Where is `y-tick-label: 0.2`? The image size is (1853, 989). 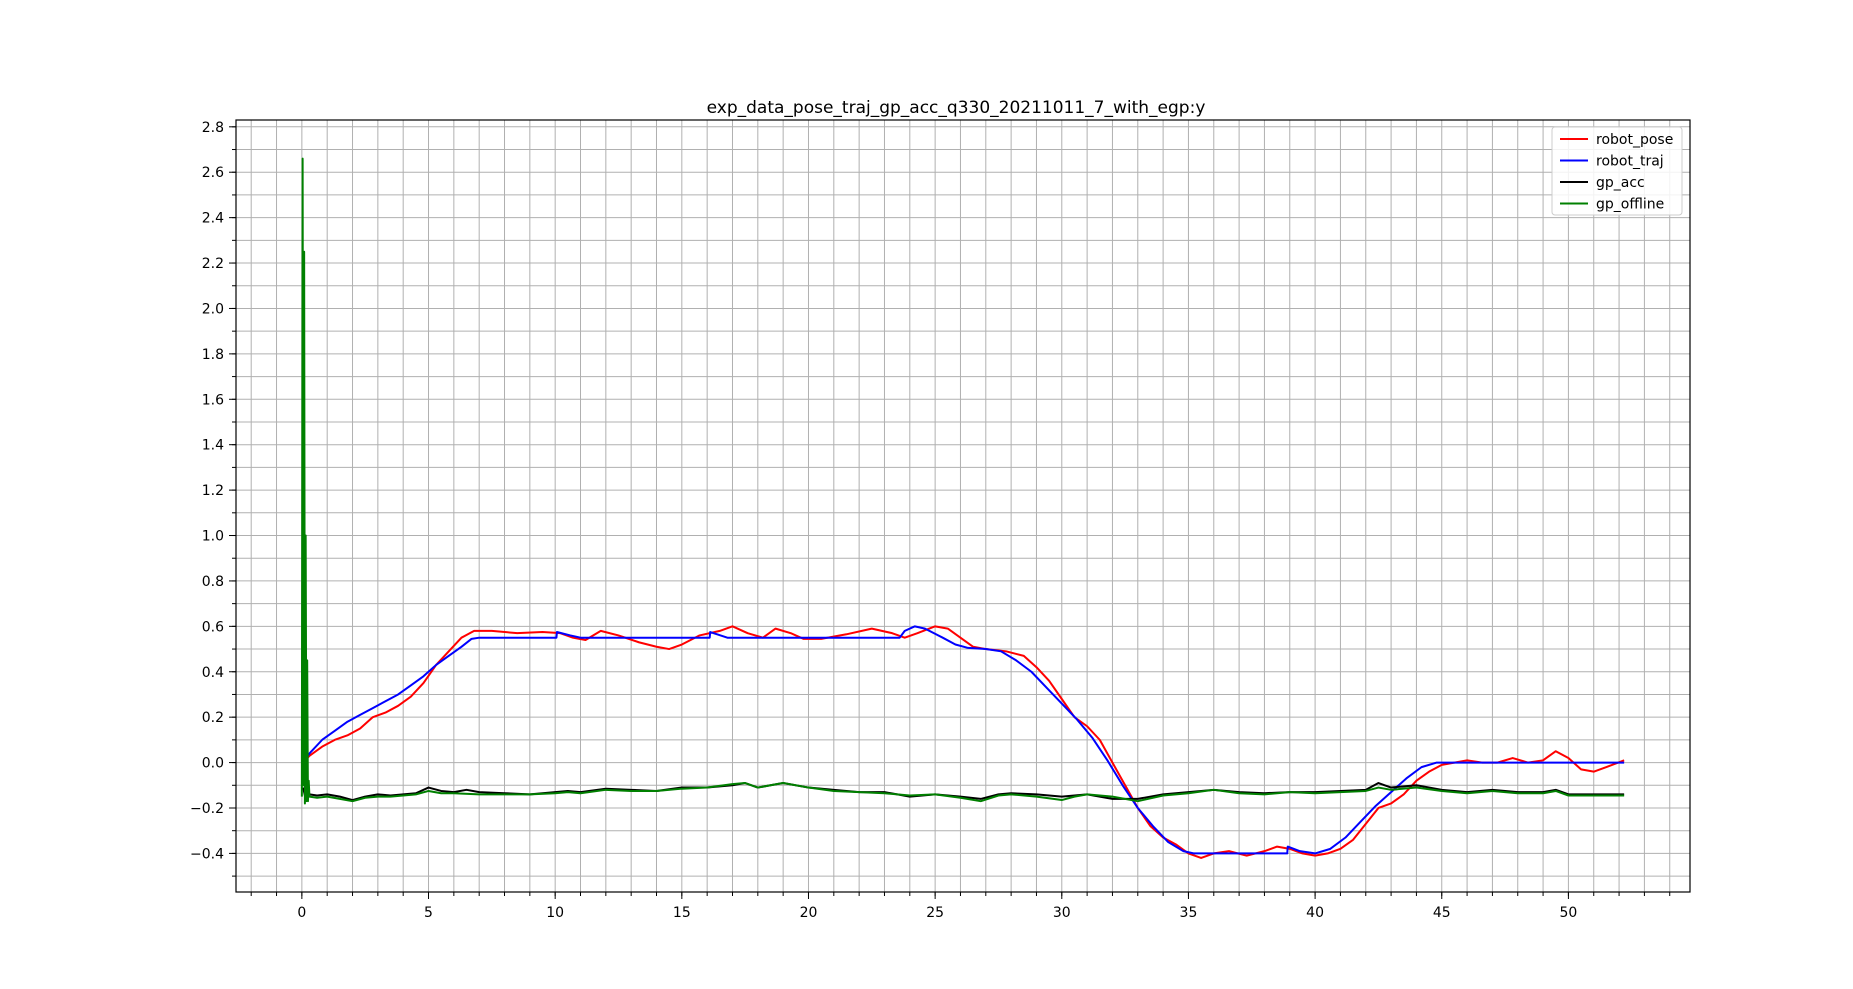 y-tick-label: 0.2 is located at coordinates (213, 718).